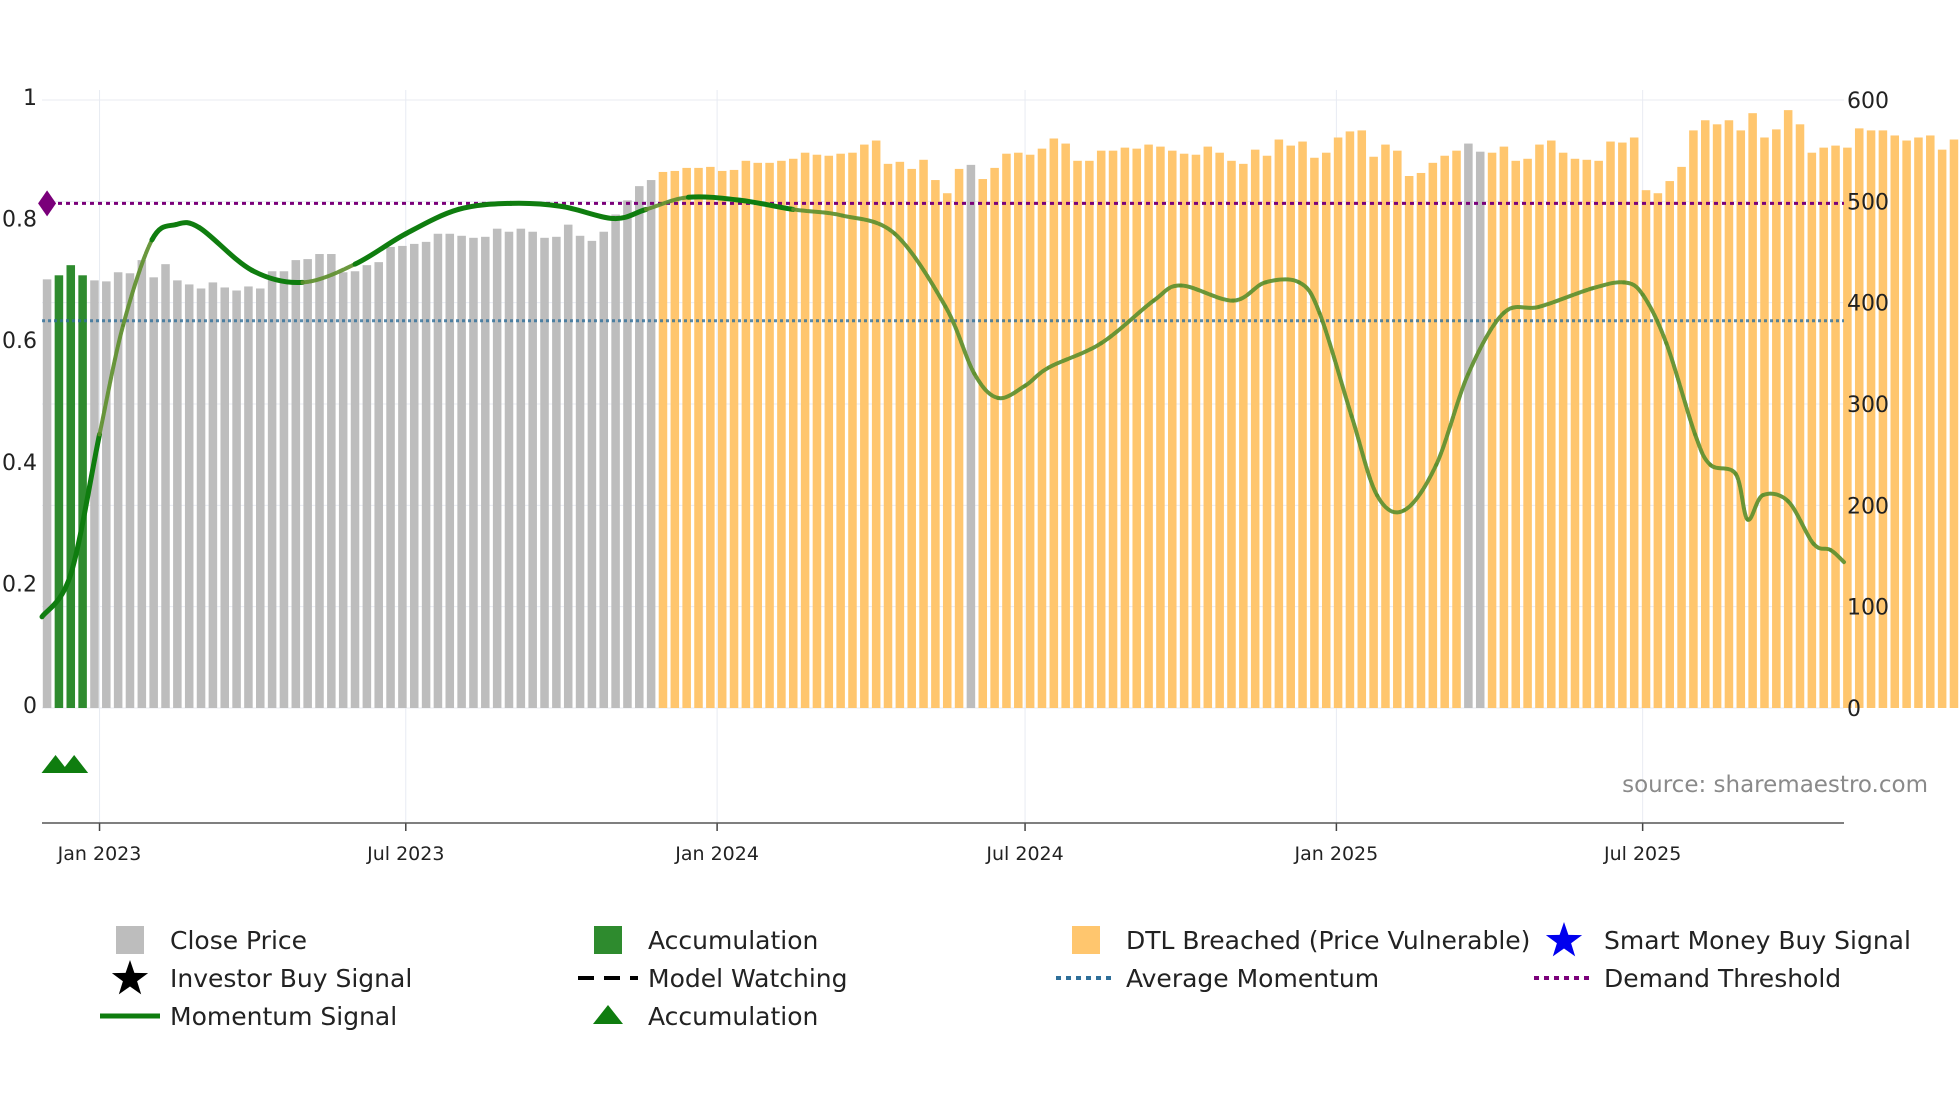  I want to click on x-tick-label: Jul 2025, so click(1642, 854).